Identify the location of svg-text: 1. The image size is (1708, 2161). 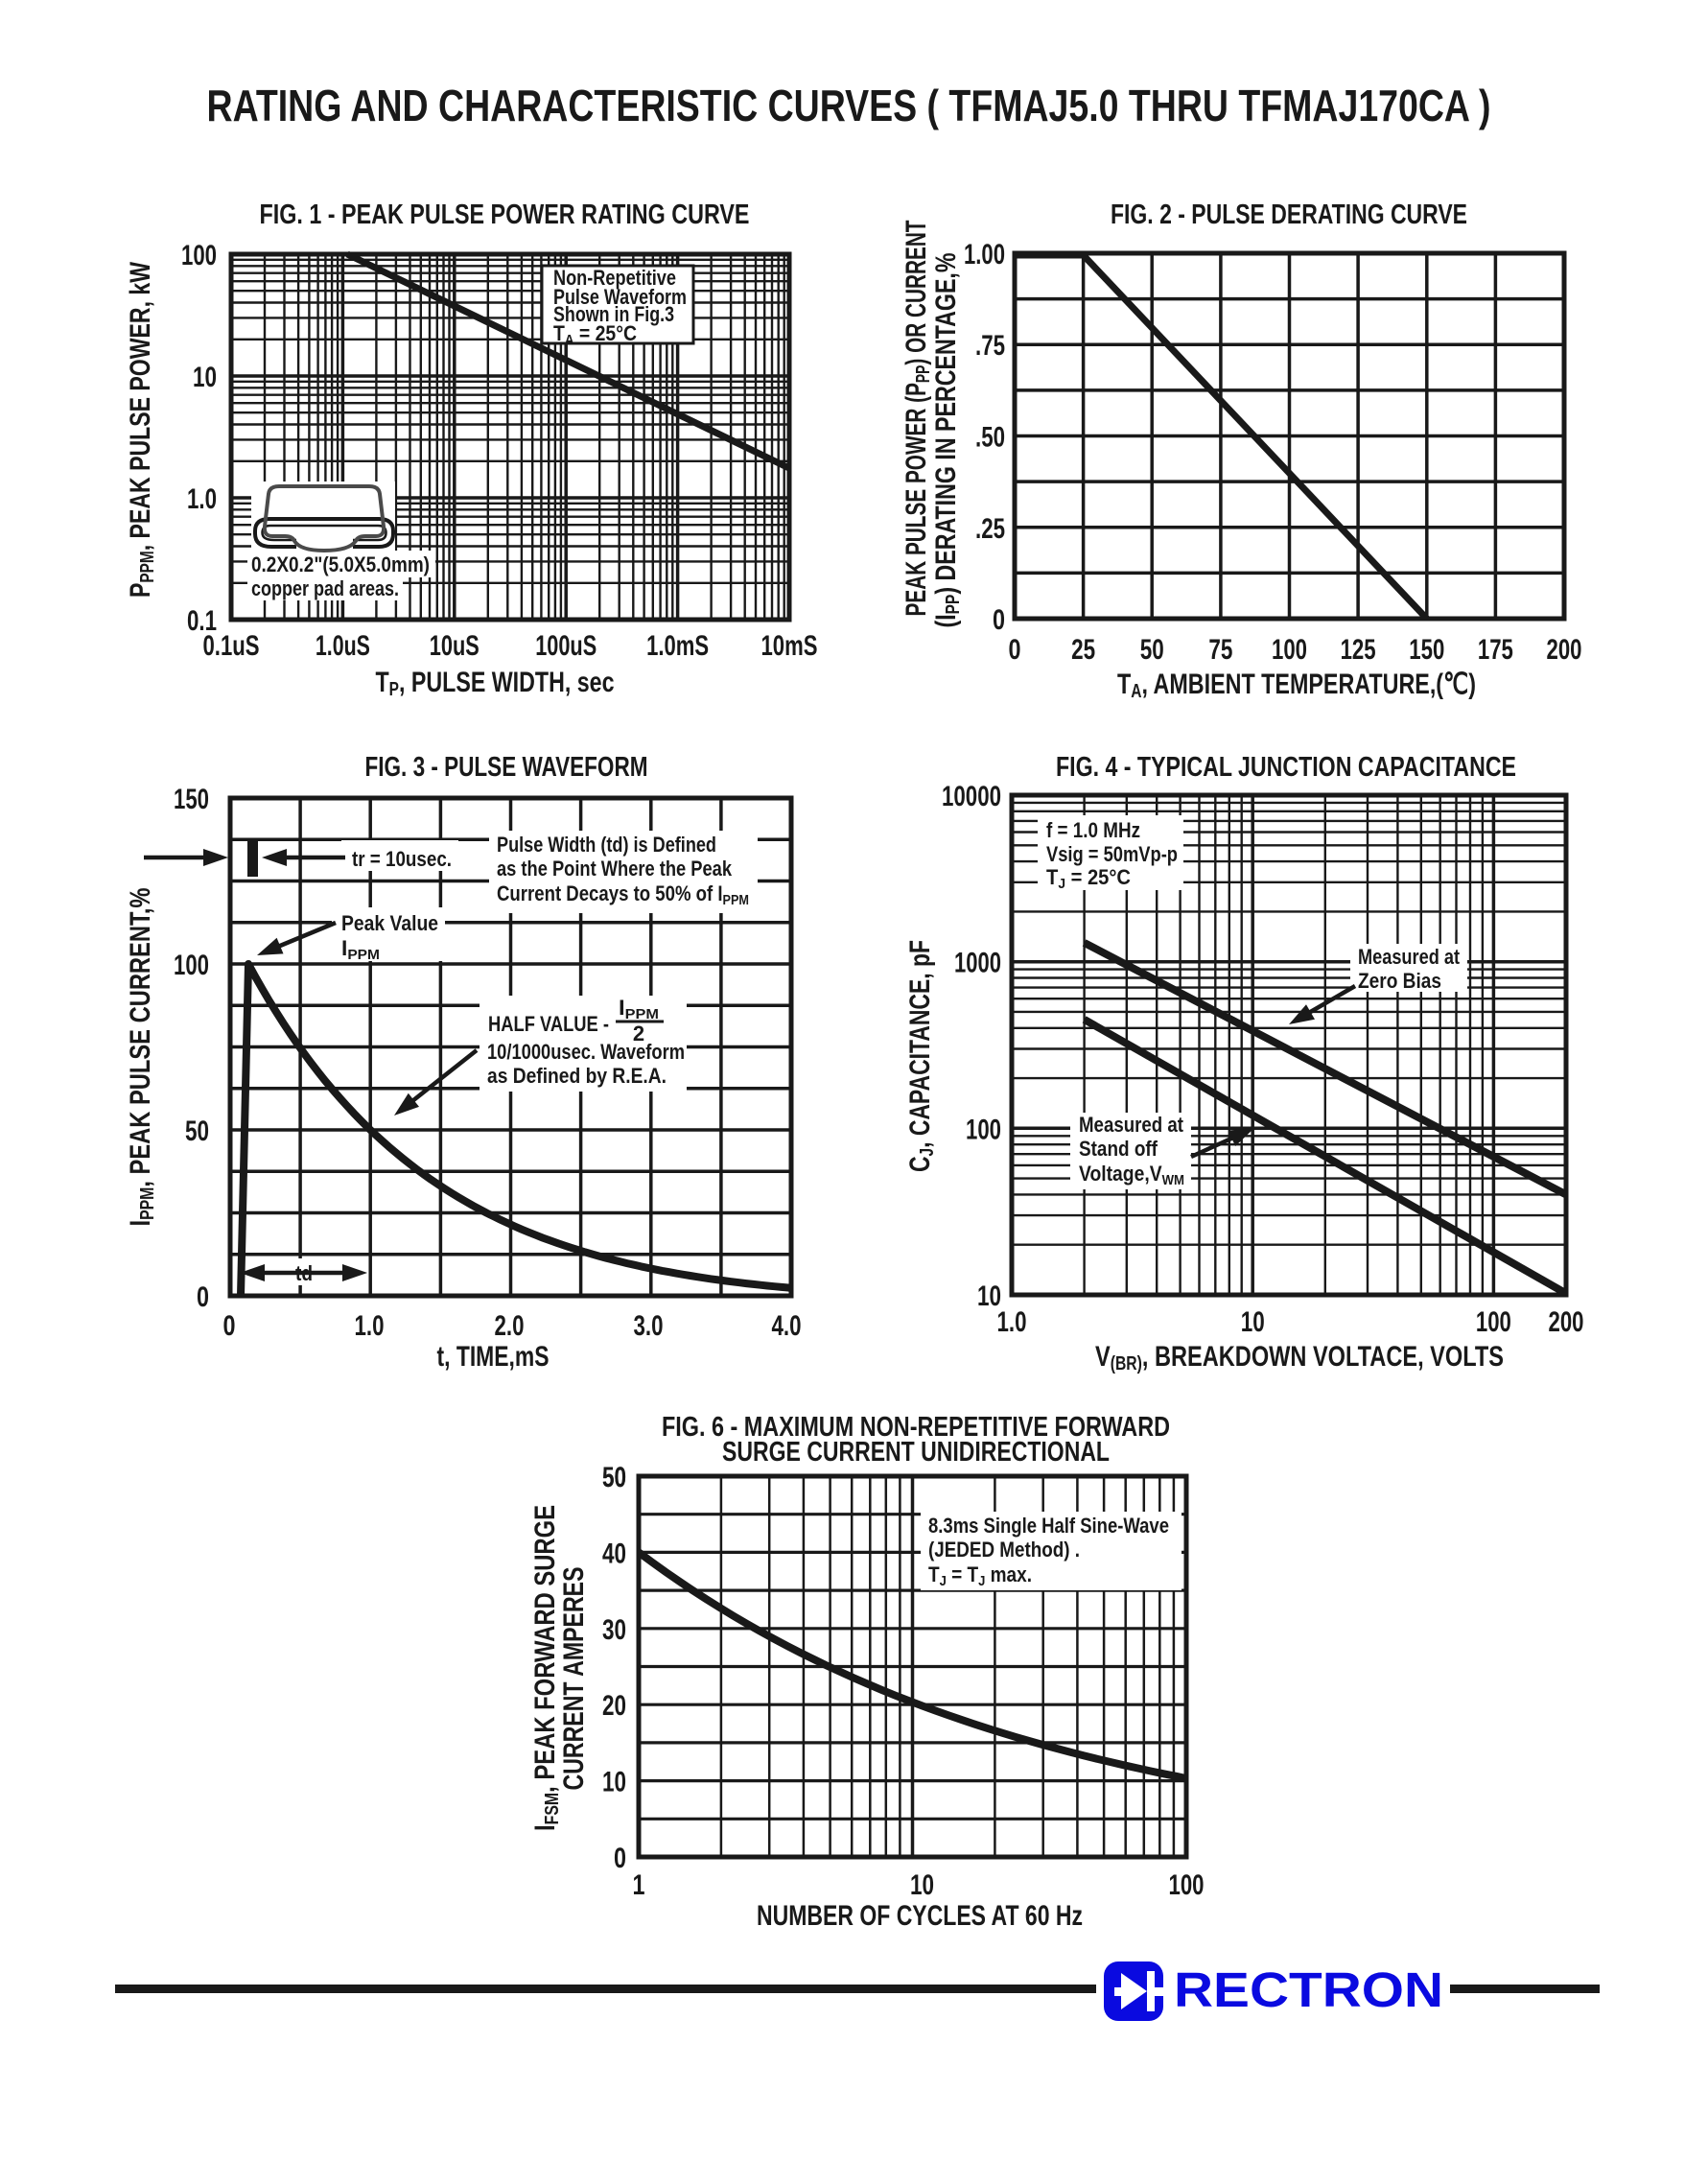
(639, 1885).